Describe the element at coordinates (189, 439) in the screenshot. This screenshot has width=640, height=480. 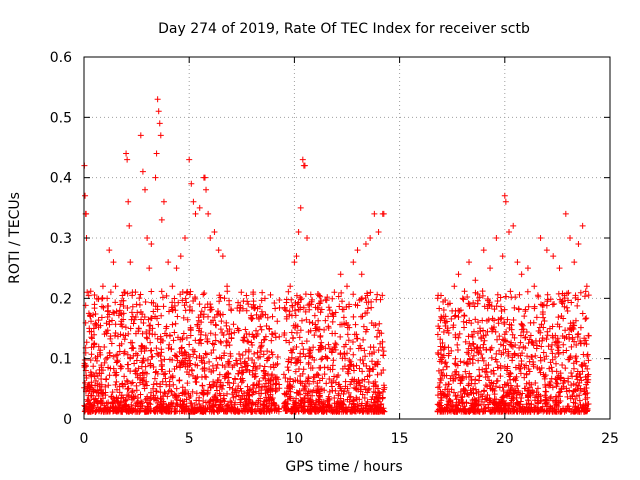
I see `x-tick-label: 5` at that location.